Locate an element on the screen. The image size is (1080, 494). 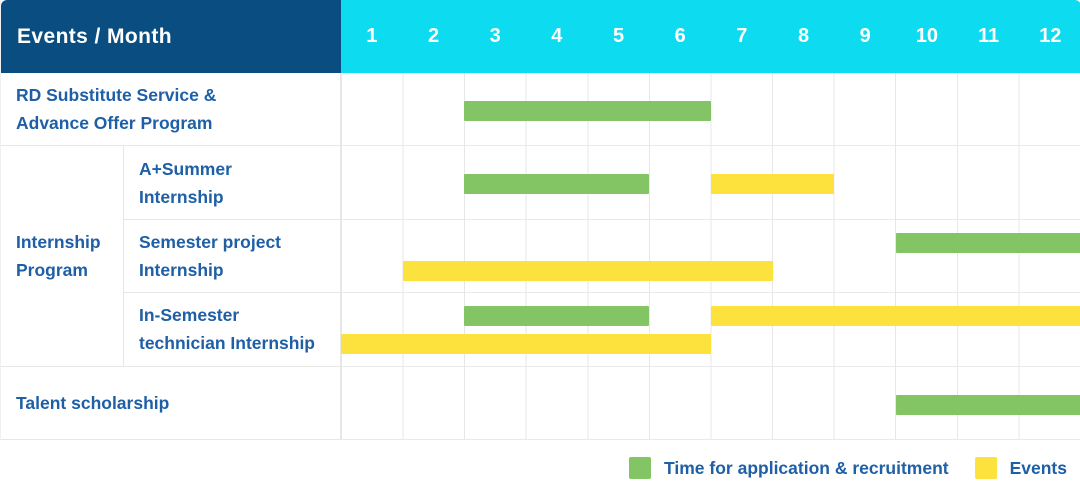
row-label-line: In-Semester is located at coordinates (189, 315).